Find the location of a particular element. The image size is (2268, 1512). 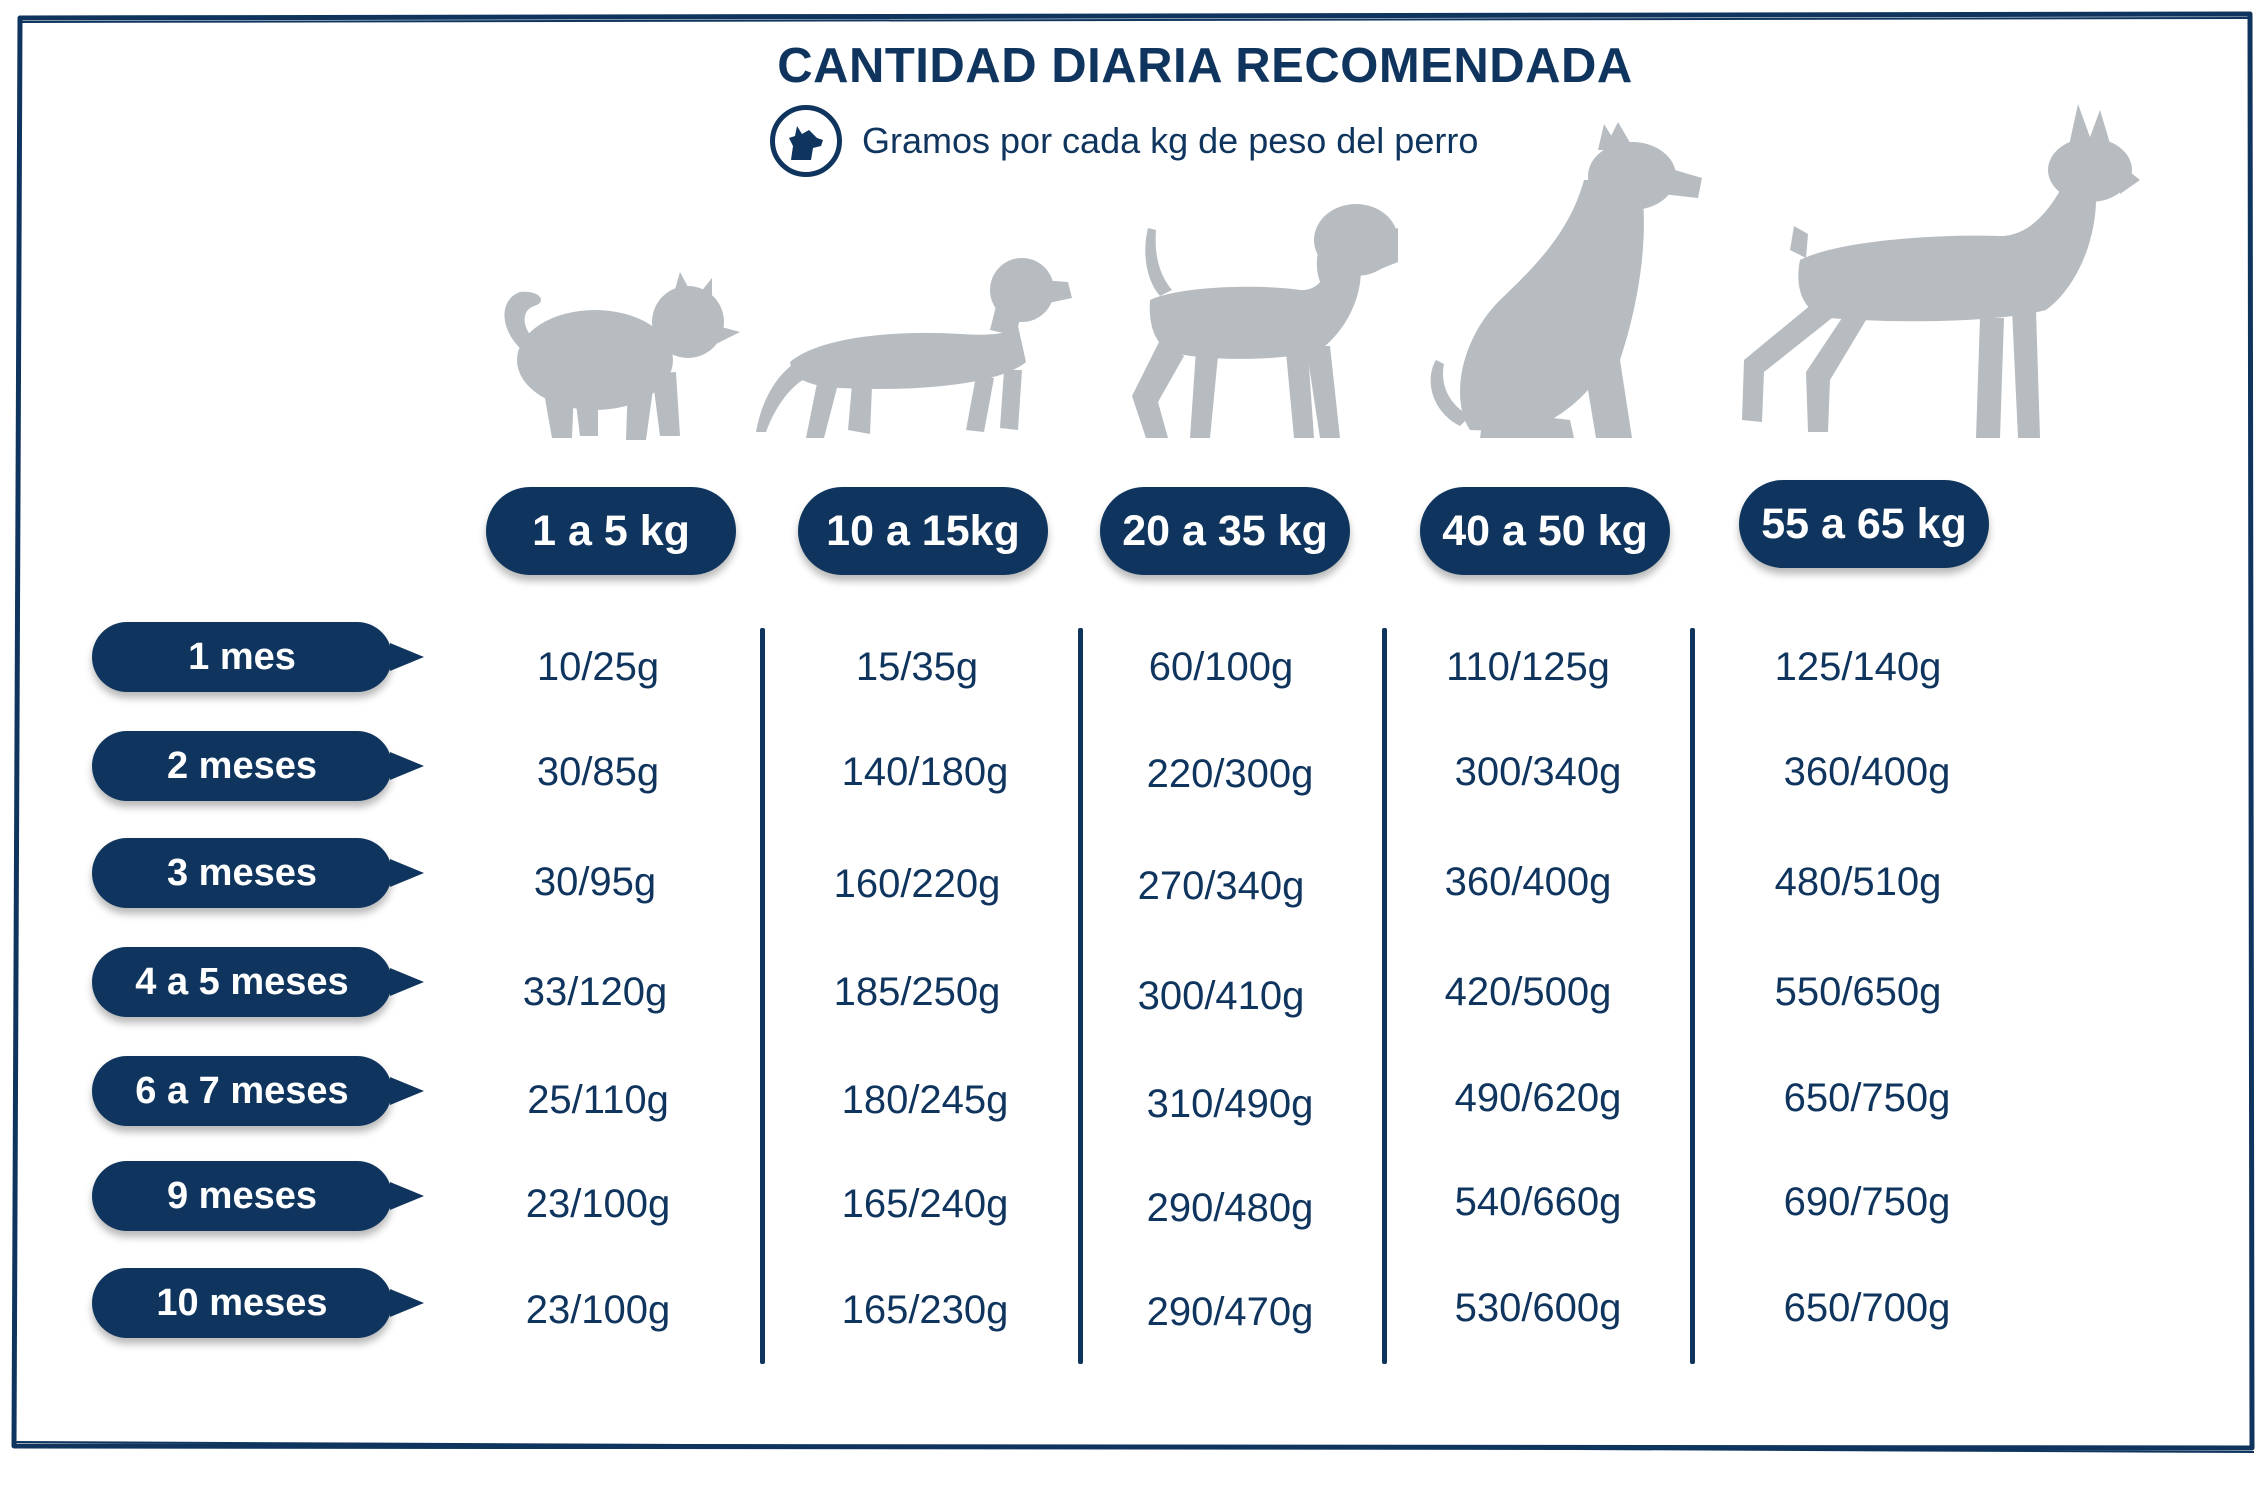

subtitle-row: Gramos por cada kg de peso del perro is located at coordinates (1124, 141).